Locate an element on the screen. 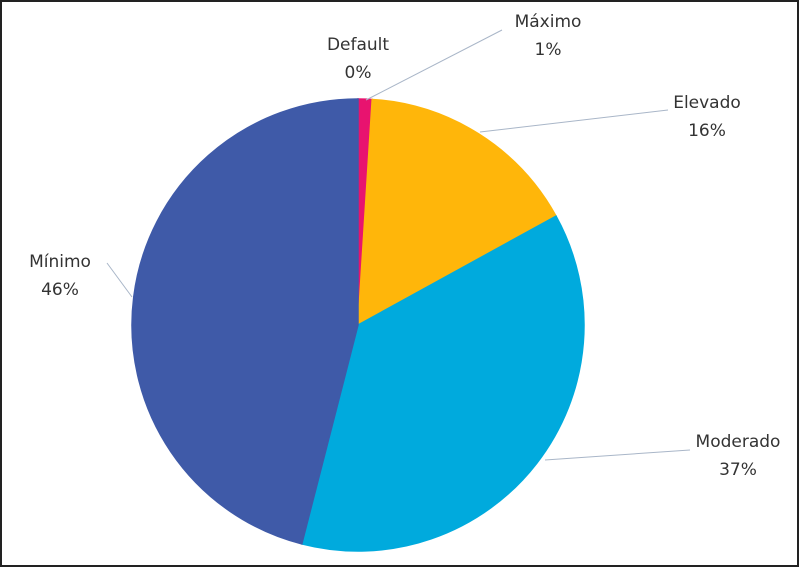  pie-slice is located at coordinates (457, 212).